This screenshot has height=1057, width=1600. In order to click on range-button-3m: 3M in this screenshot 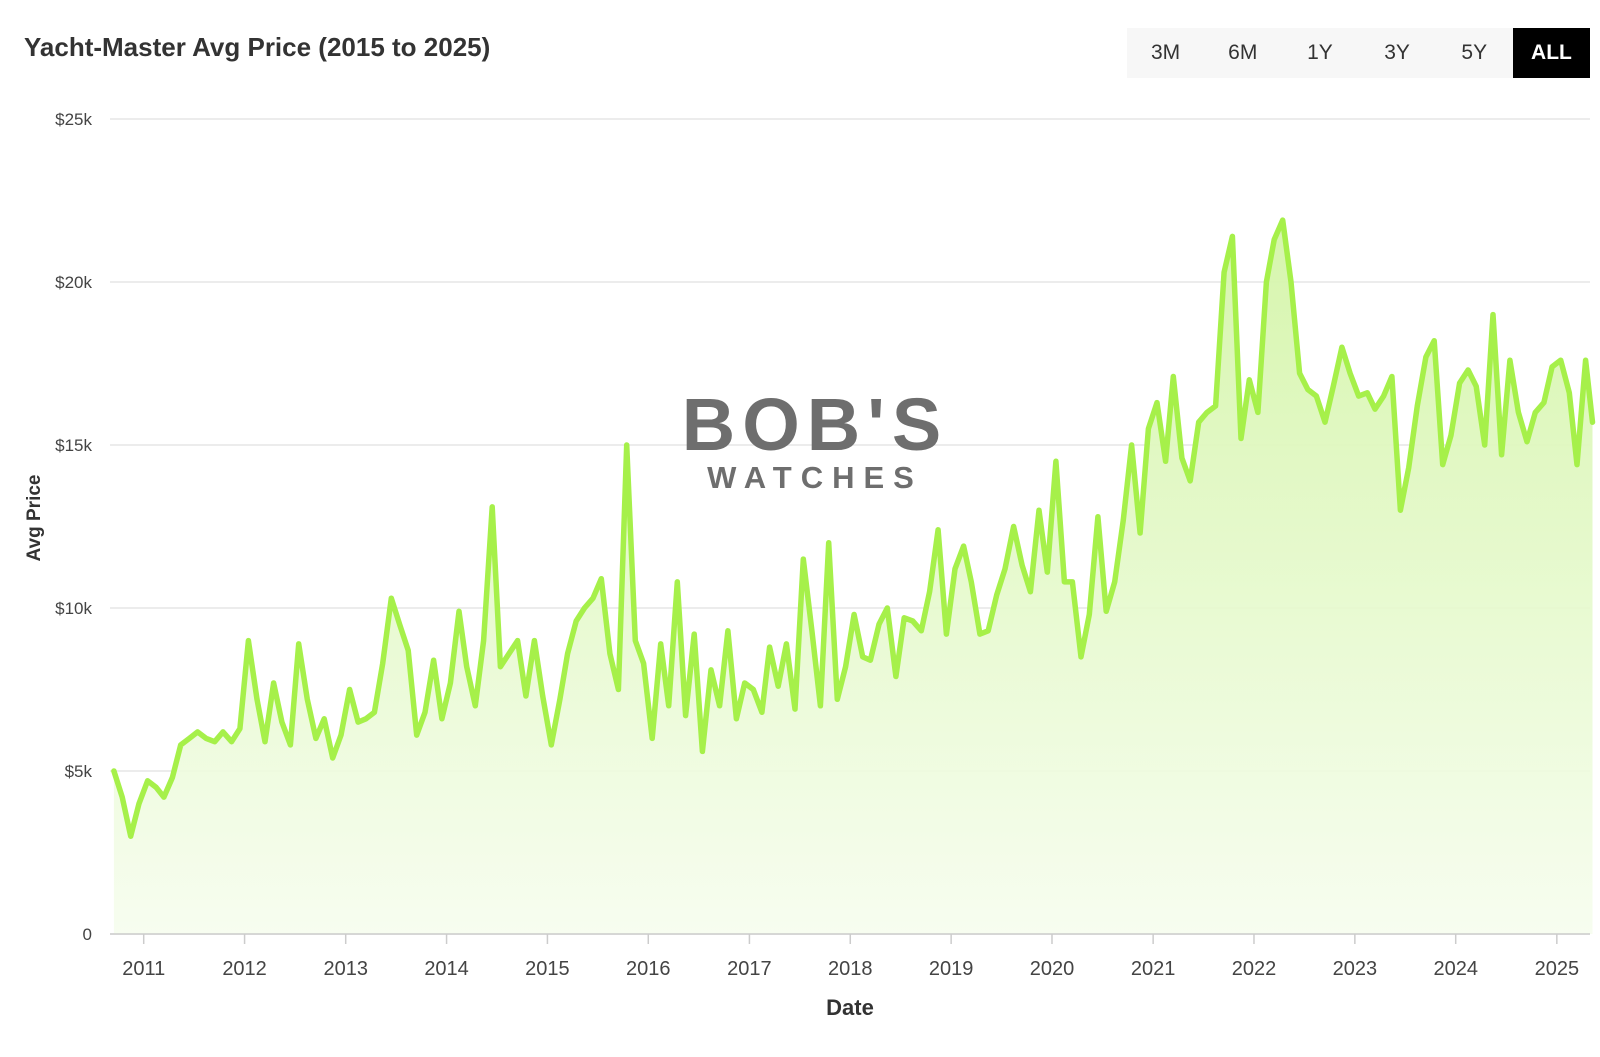, I will do `click(1165, 52)`.